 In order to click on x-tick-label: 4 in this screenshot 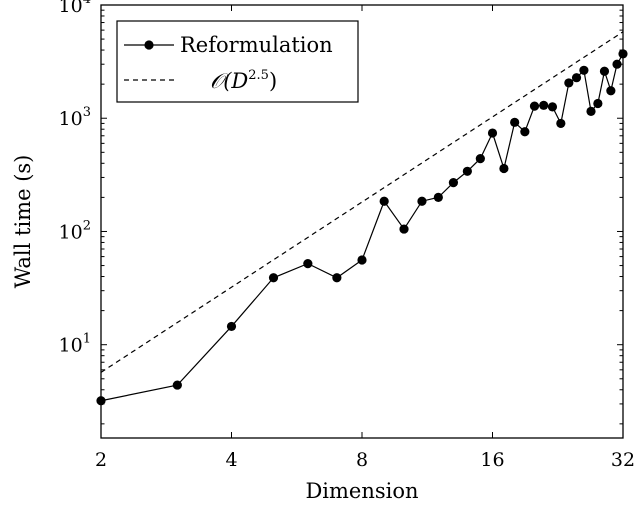, I will do `click(231, 460)`.